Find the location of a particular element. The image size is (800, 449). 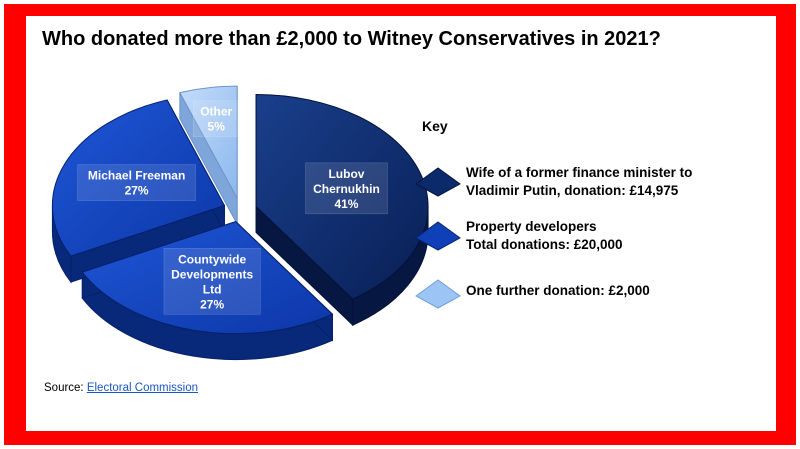

legend-title: Key is located at coordinates (435, 126).